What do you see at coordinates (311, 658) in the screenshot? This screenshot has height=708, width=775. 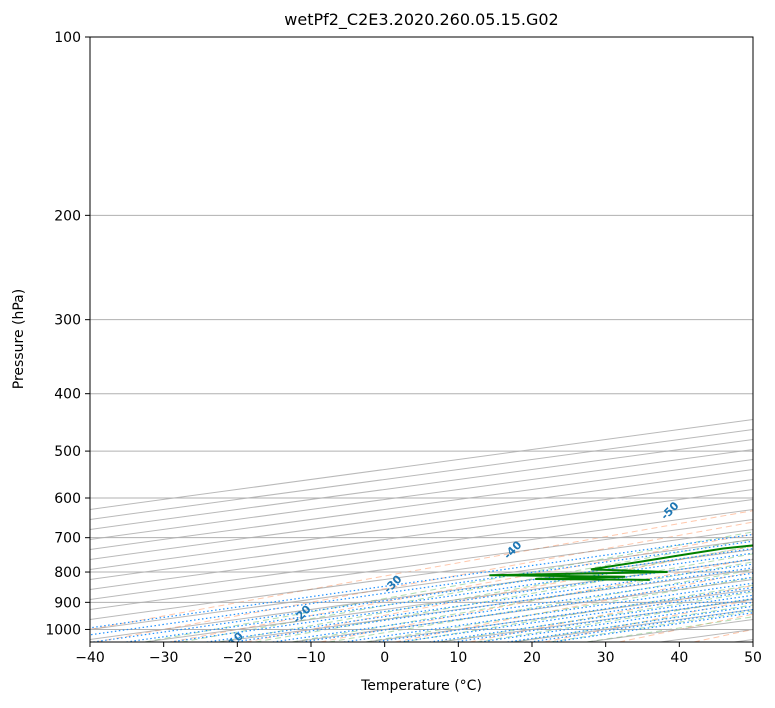 I see `x-tick-label: −10` at bounding box center [311, 658].